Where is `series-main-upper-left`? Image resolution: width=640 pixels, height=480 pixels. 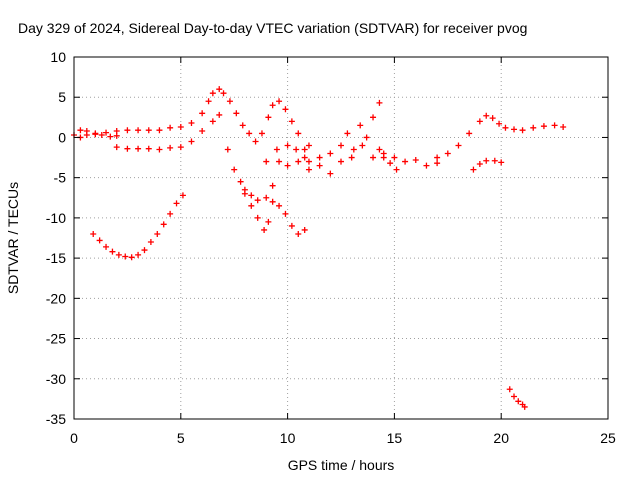
series-main-upper-left is located at coordinates (191, 125).